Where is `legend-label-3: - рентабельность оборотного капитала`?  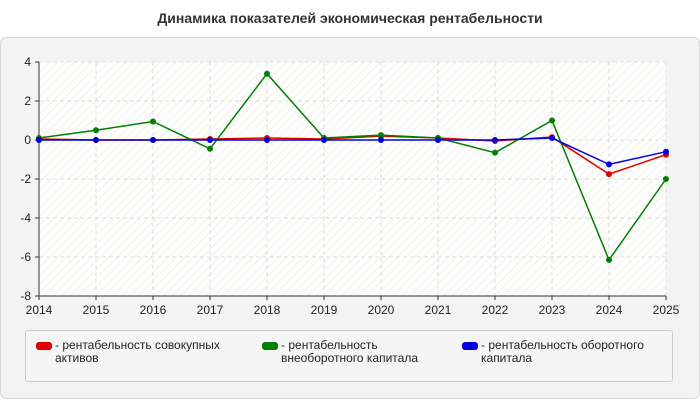
legend-label-3: - рентабельность оборотного капитала is located at coordinates (562, 351).